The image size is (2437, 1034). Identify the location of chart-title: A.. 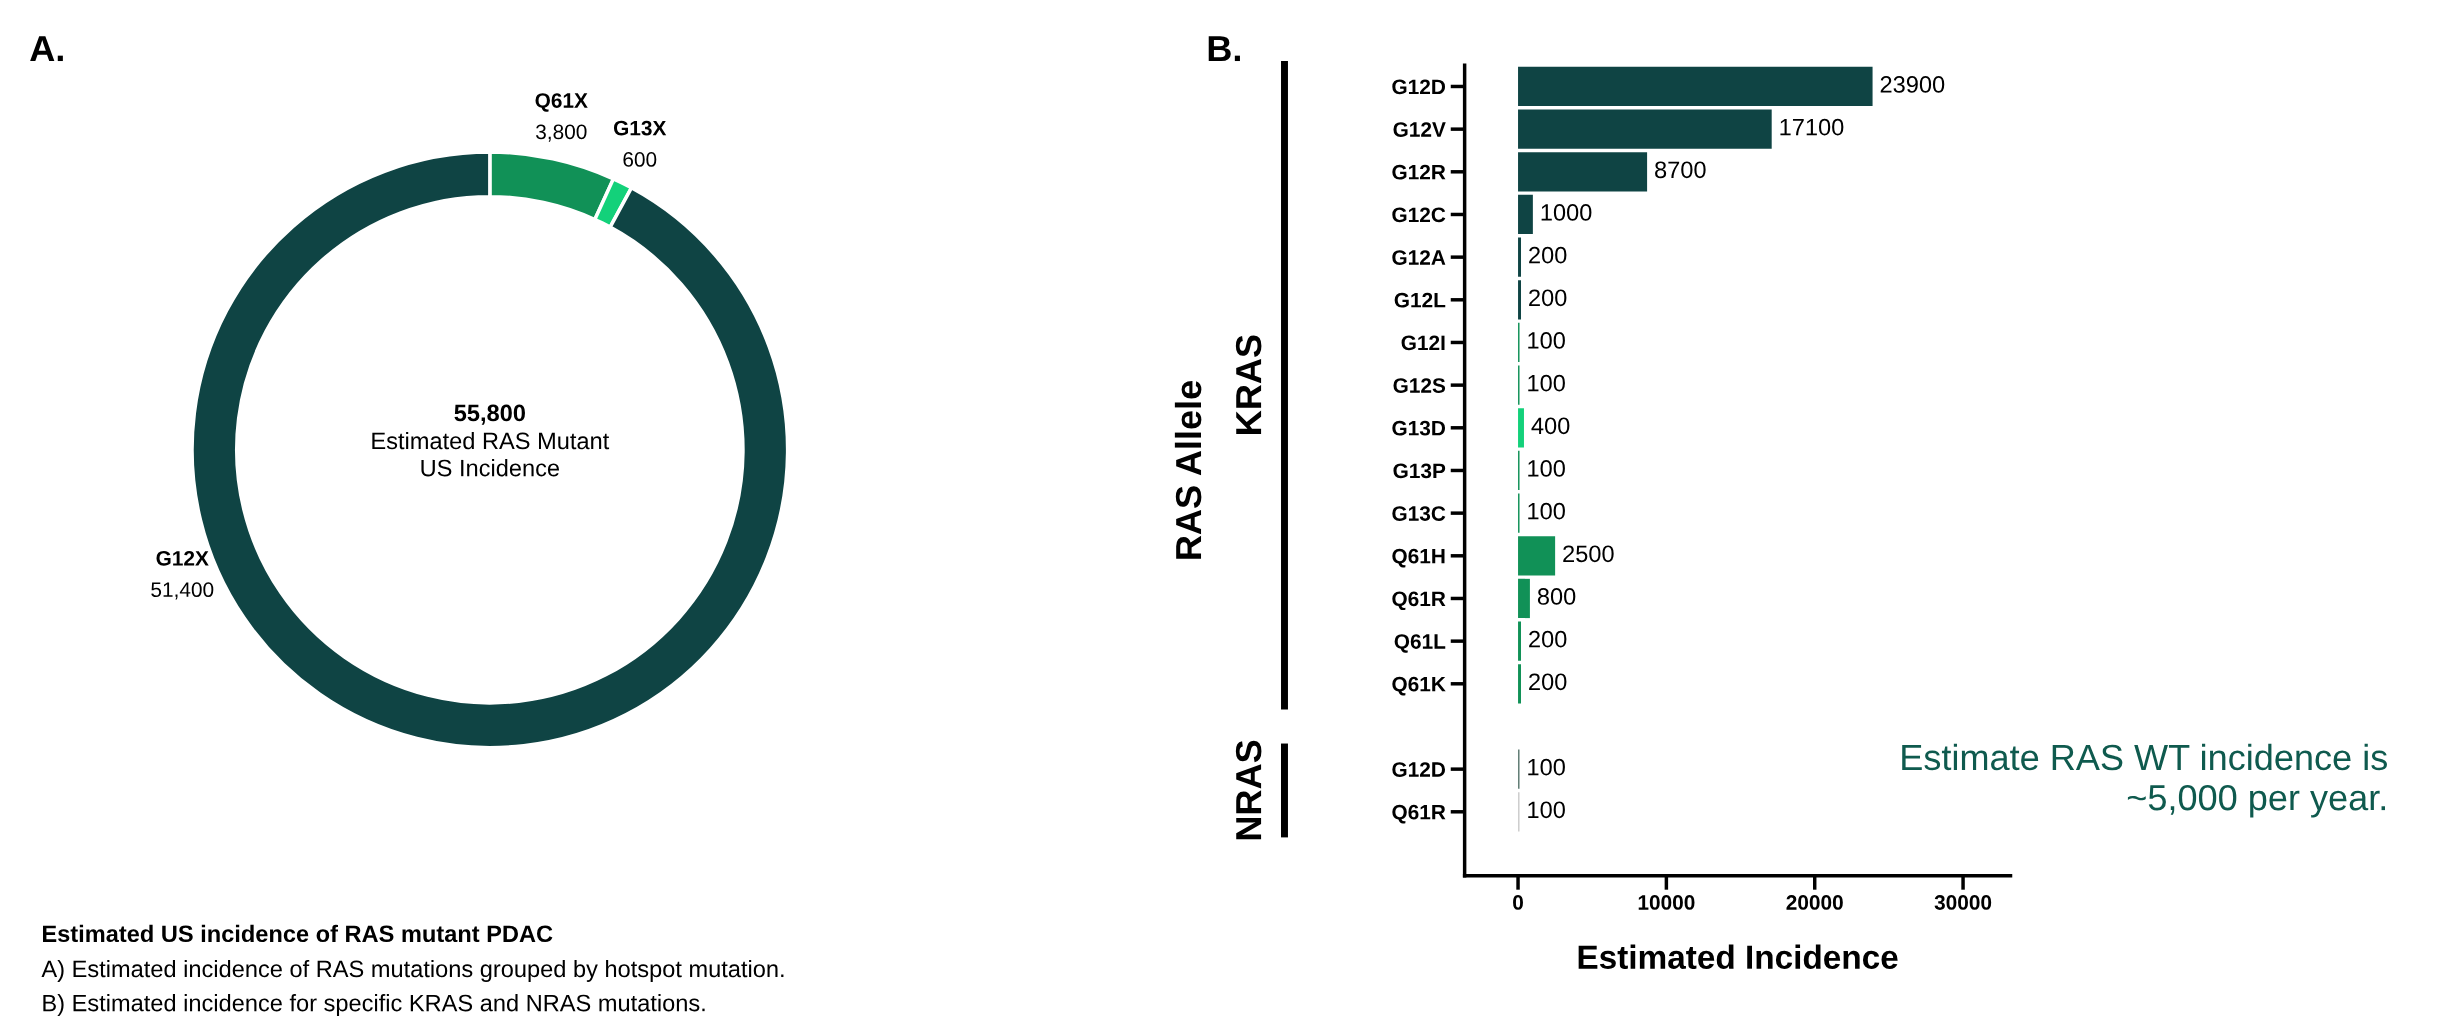
(46, 49).